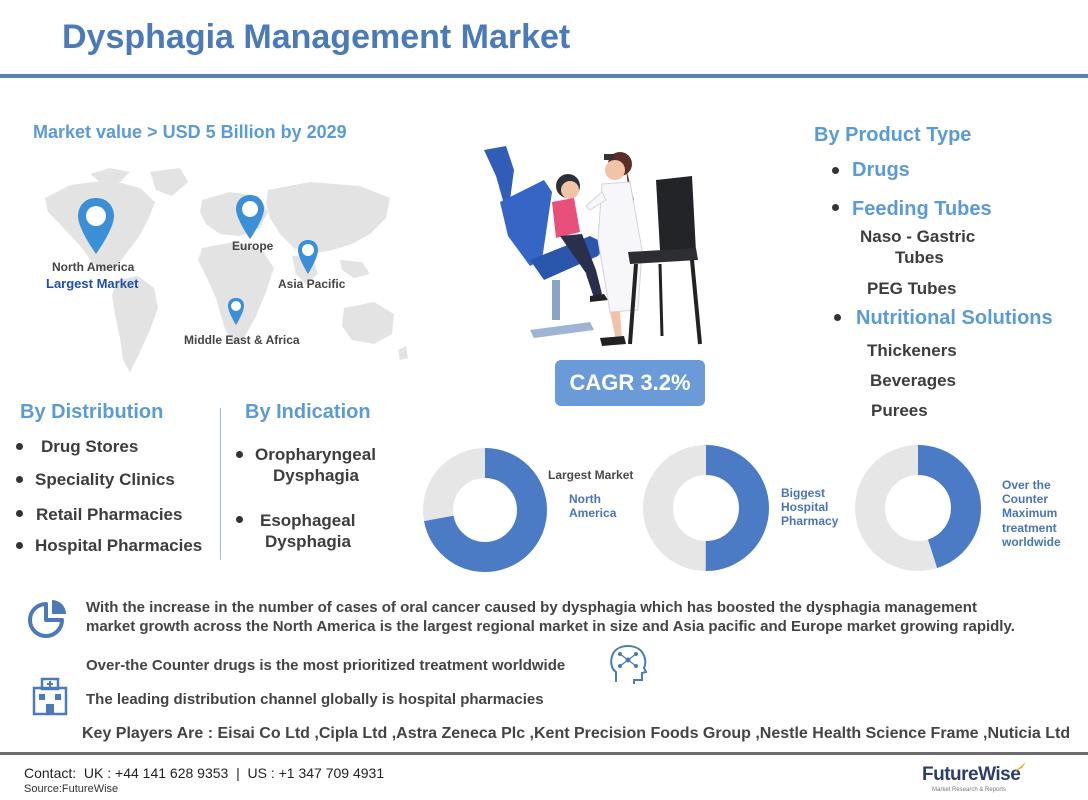 This screenshot has height=800, width=1088. Describe the element at coordinates (47, 619) in the screenshot. I see `pie-chart-icon` at that location.